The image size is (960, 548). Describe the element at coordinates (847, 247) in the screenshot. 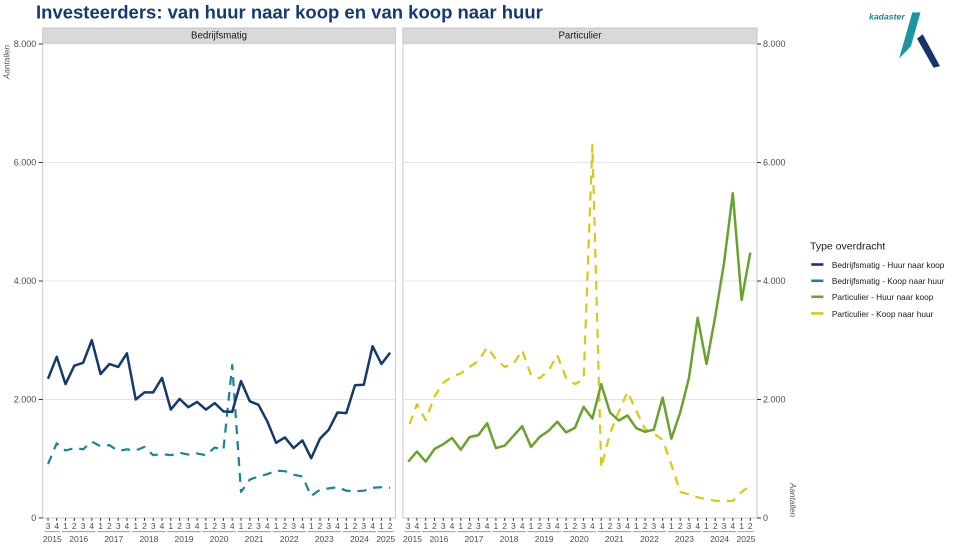

I see `svg-text: Type overdracht` at that location.